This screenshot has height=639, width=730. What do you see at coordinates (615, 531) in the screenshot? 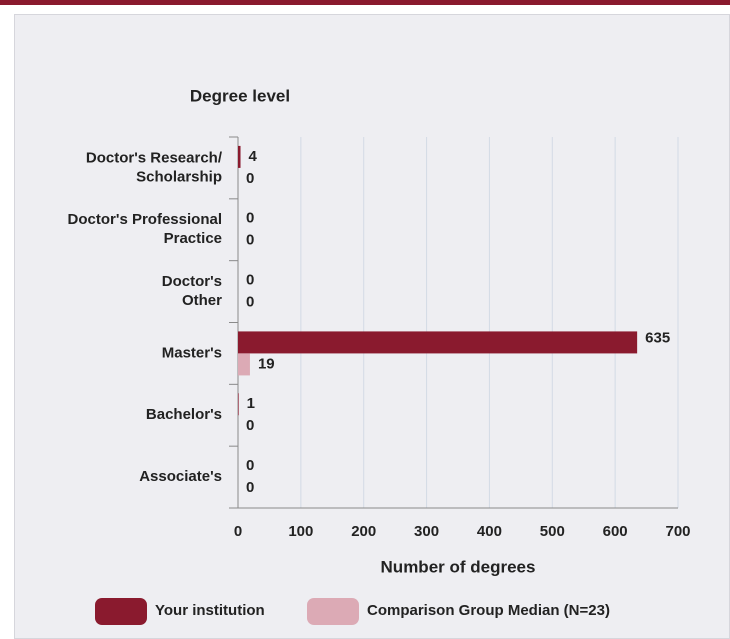
I see `x-tick-label: 600` at bounding box center [615, 531].